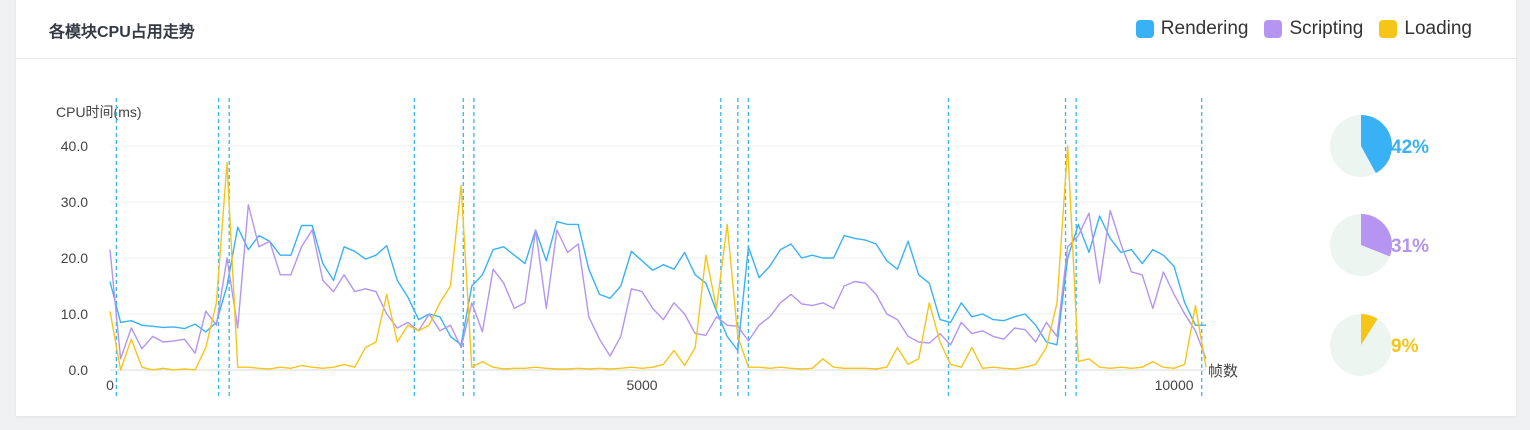 Image resolution: width=1530 pixels, height=430 pixels. What do you see at coordinates (74, 146) in the screenshot?
I see `y-tick-label: 40.0` at bounding box center [74, 146].